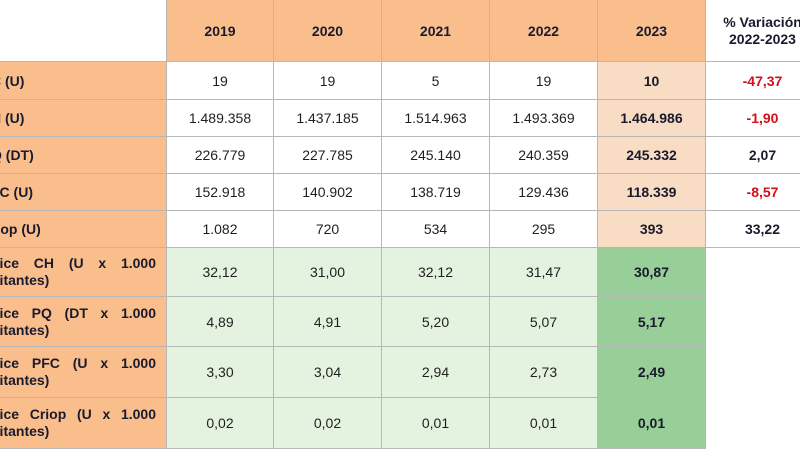 This screenshot has width=800, height=460. Describe the element at coordinates (652, 423) in the screenshot. I see `index-cell-2023: 0,01` at that location.